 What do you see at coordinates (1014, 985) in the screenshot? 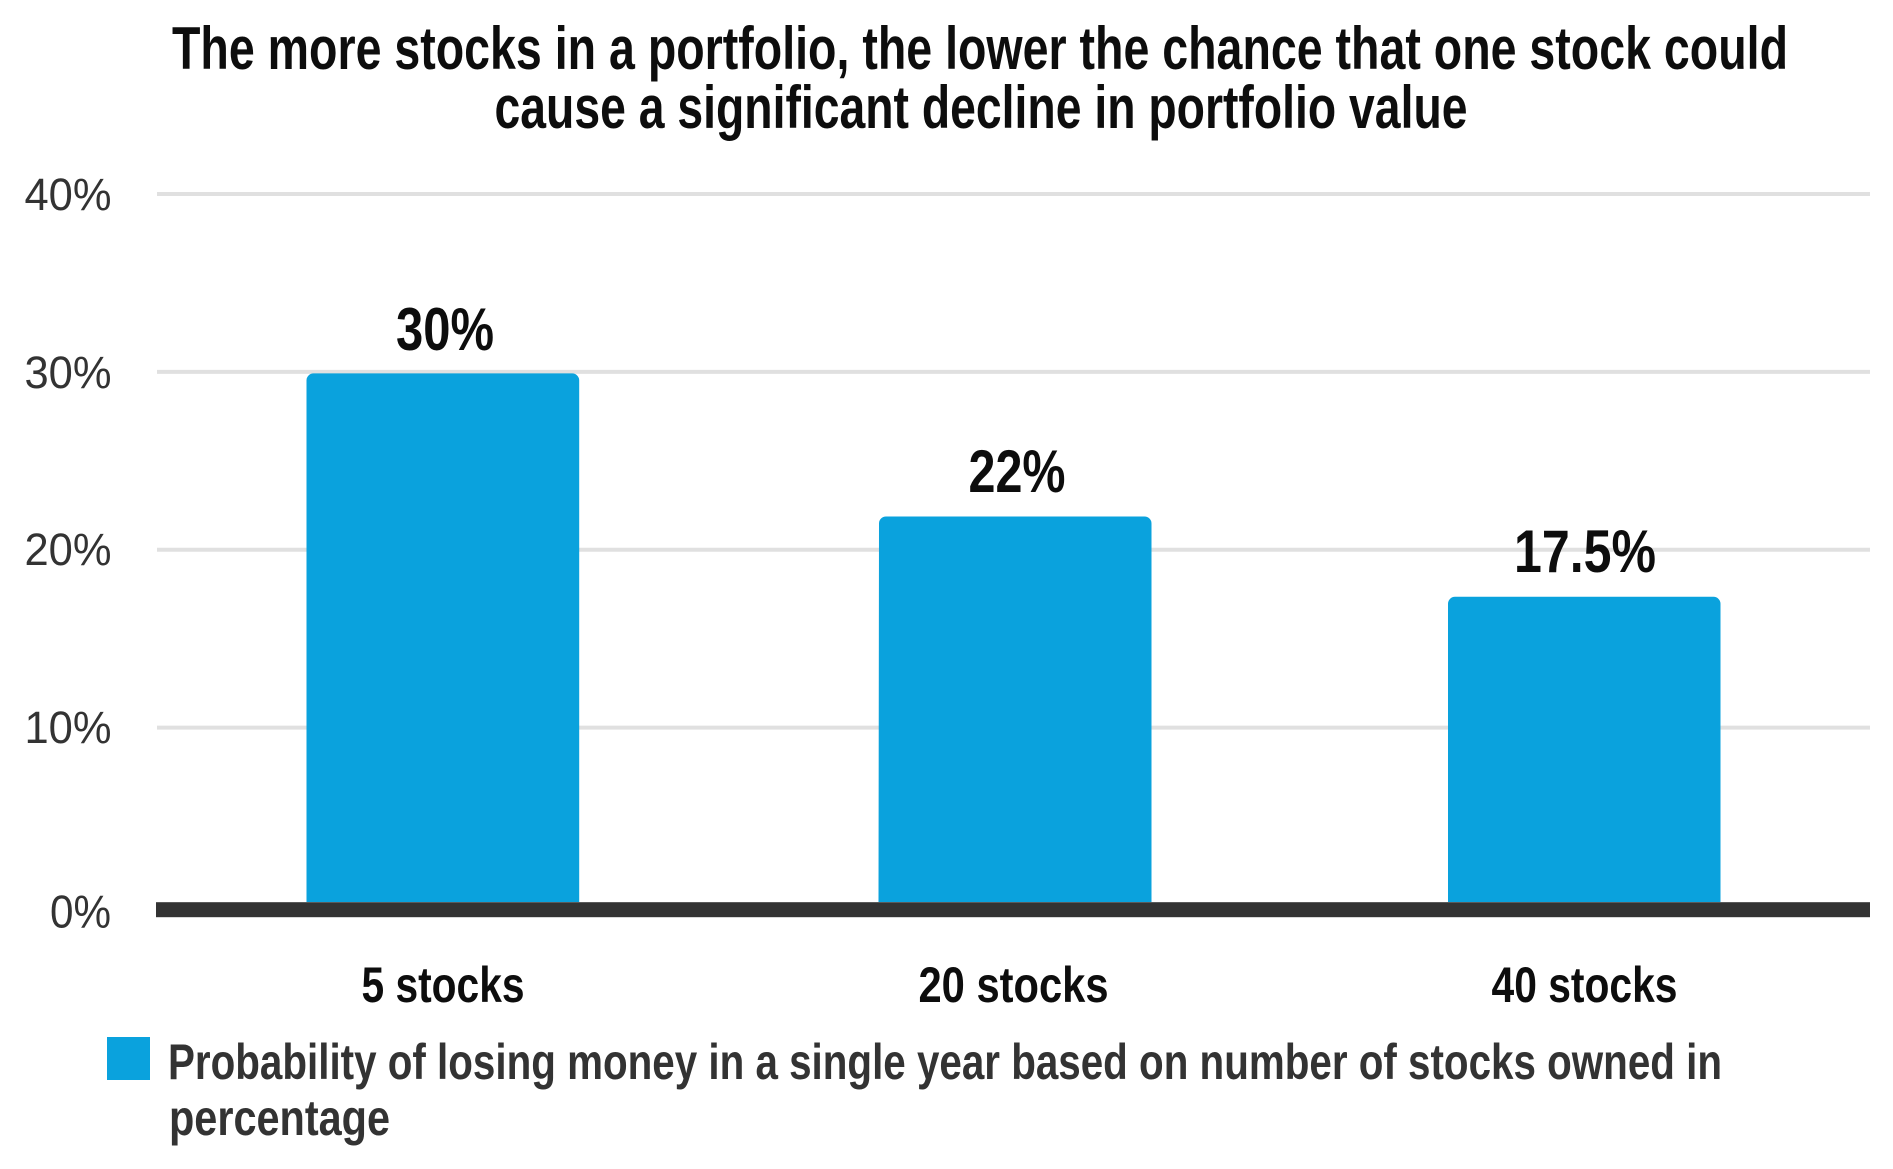
I see `svg-text: 20 stocks` at bounding box center [1014, 985].